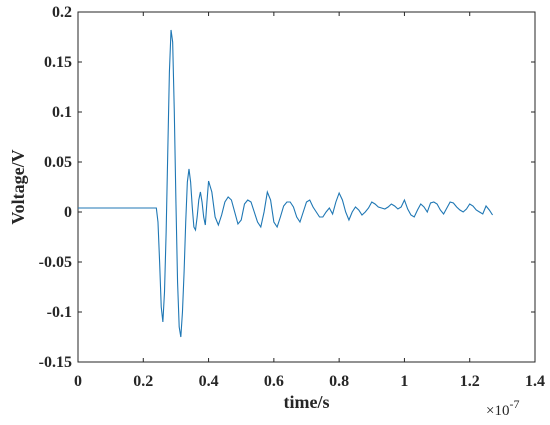  What do you see at coordinates (339, 381) in the screenshot?
I see `x-tick-label: 0.8` at bounding box center [339, 381].